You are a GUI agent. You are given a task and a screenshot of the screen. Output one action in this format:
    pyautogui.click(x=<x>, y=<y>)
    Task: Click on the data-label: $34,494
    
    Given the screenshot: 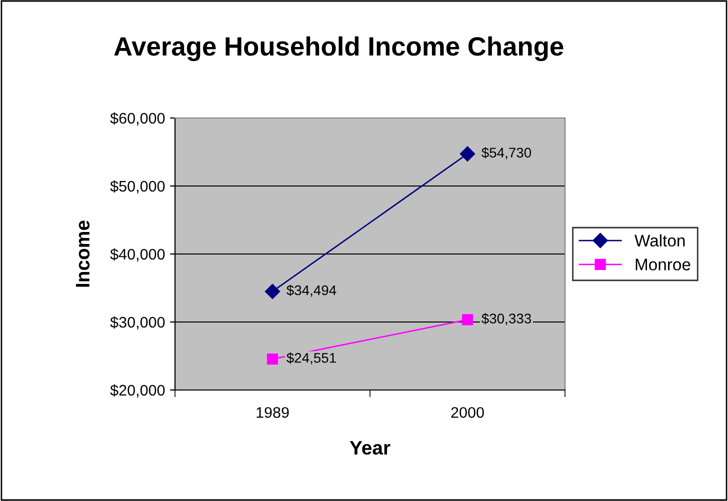 What is the action you would take?
    pyautogui.click(x=311, y=290)
    